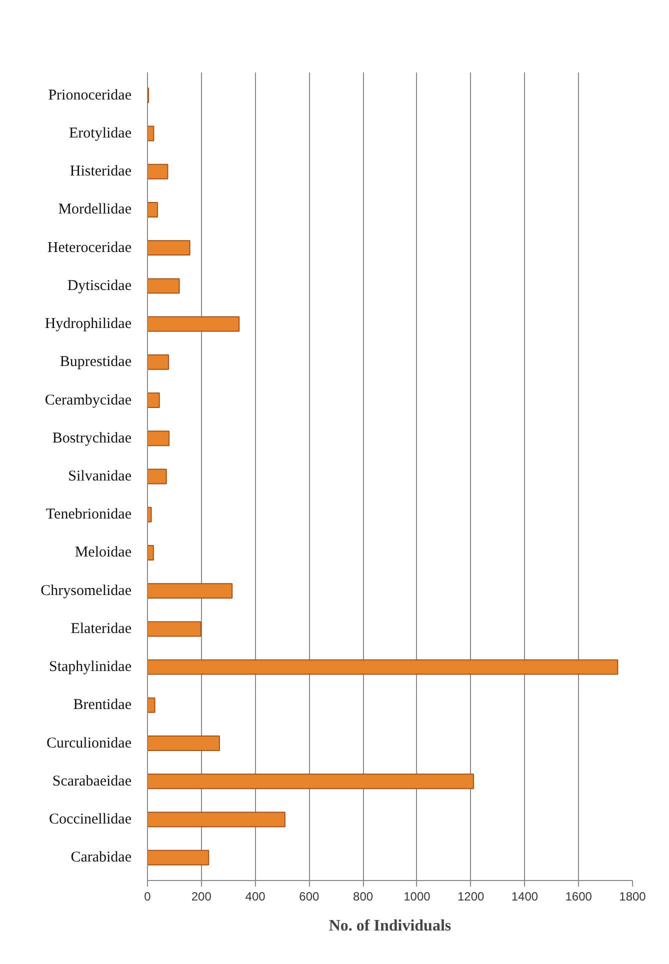 Image resolution: width=669 pixels, height=964 pixels. Describe the element at coordinates (417, 897) in the screenshot. I see `x-tick-label: 1000` at that location.